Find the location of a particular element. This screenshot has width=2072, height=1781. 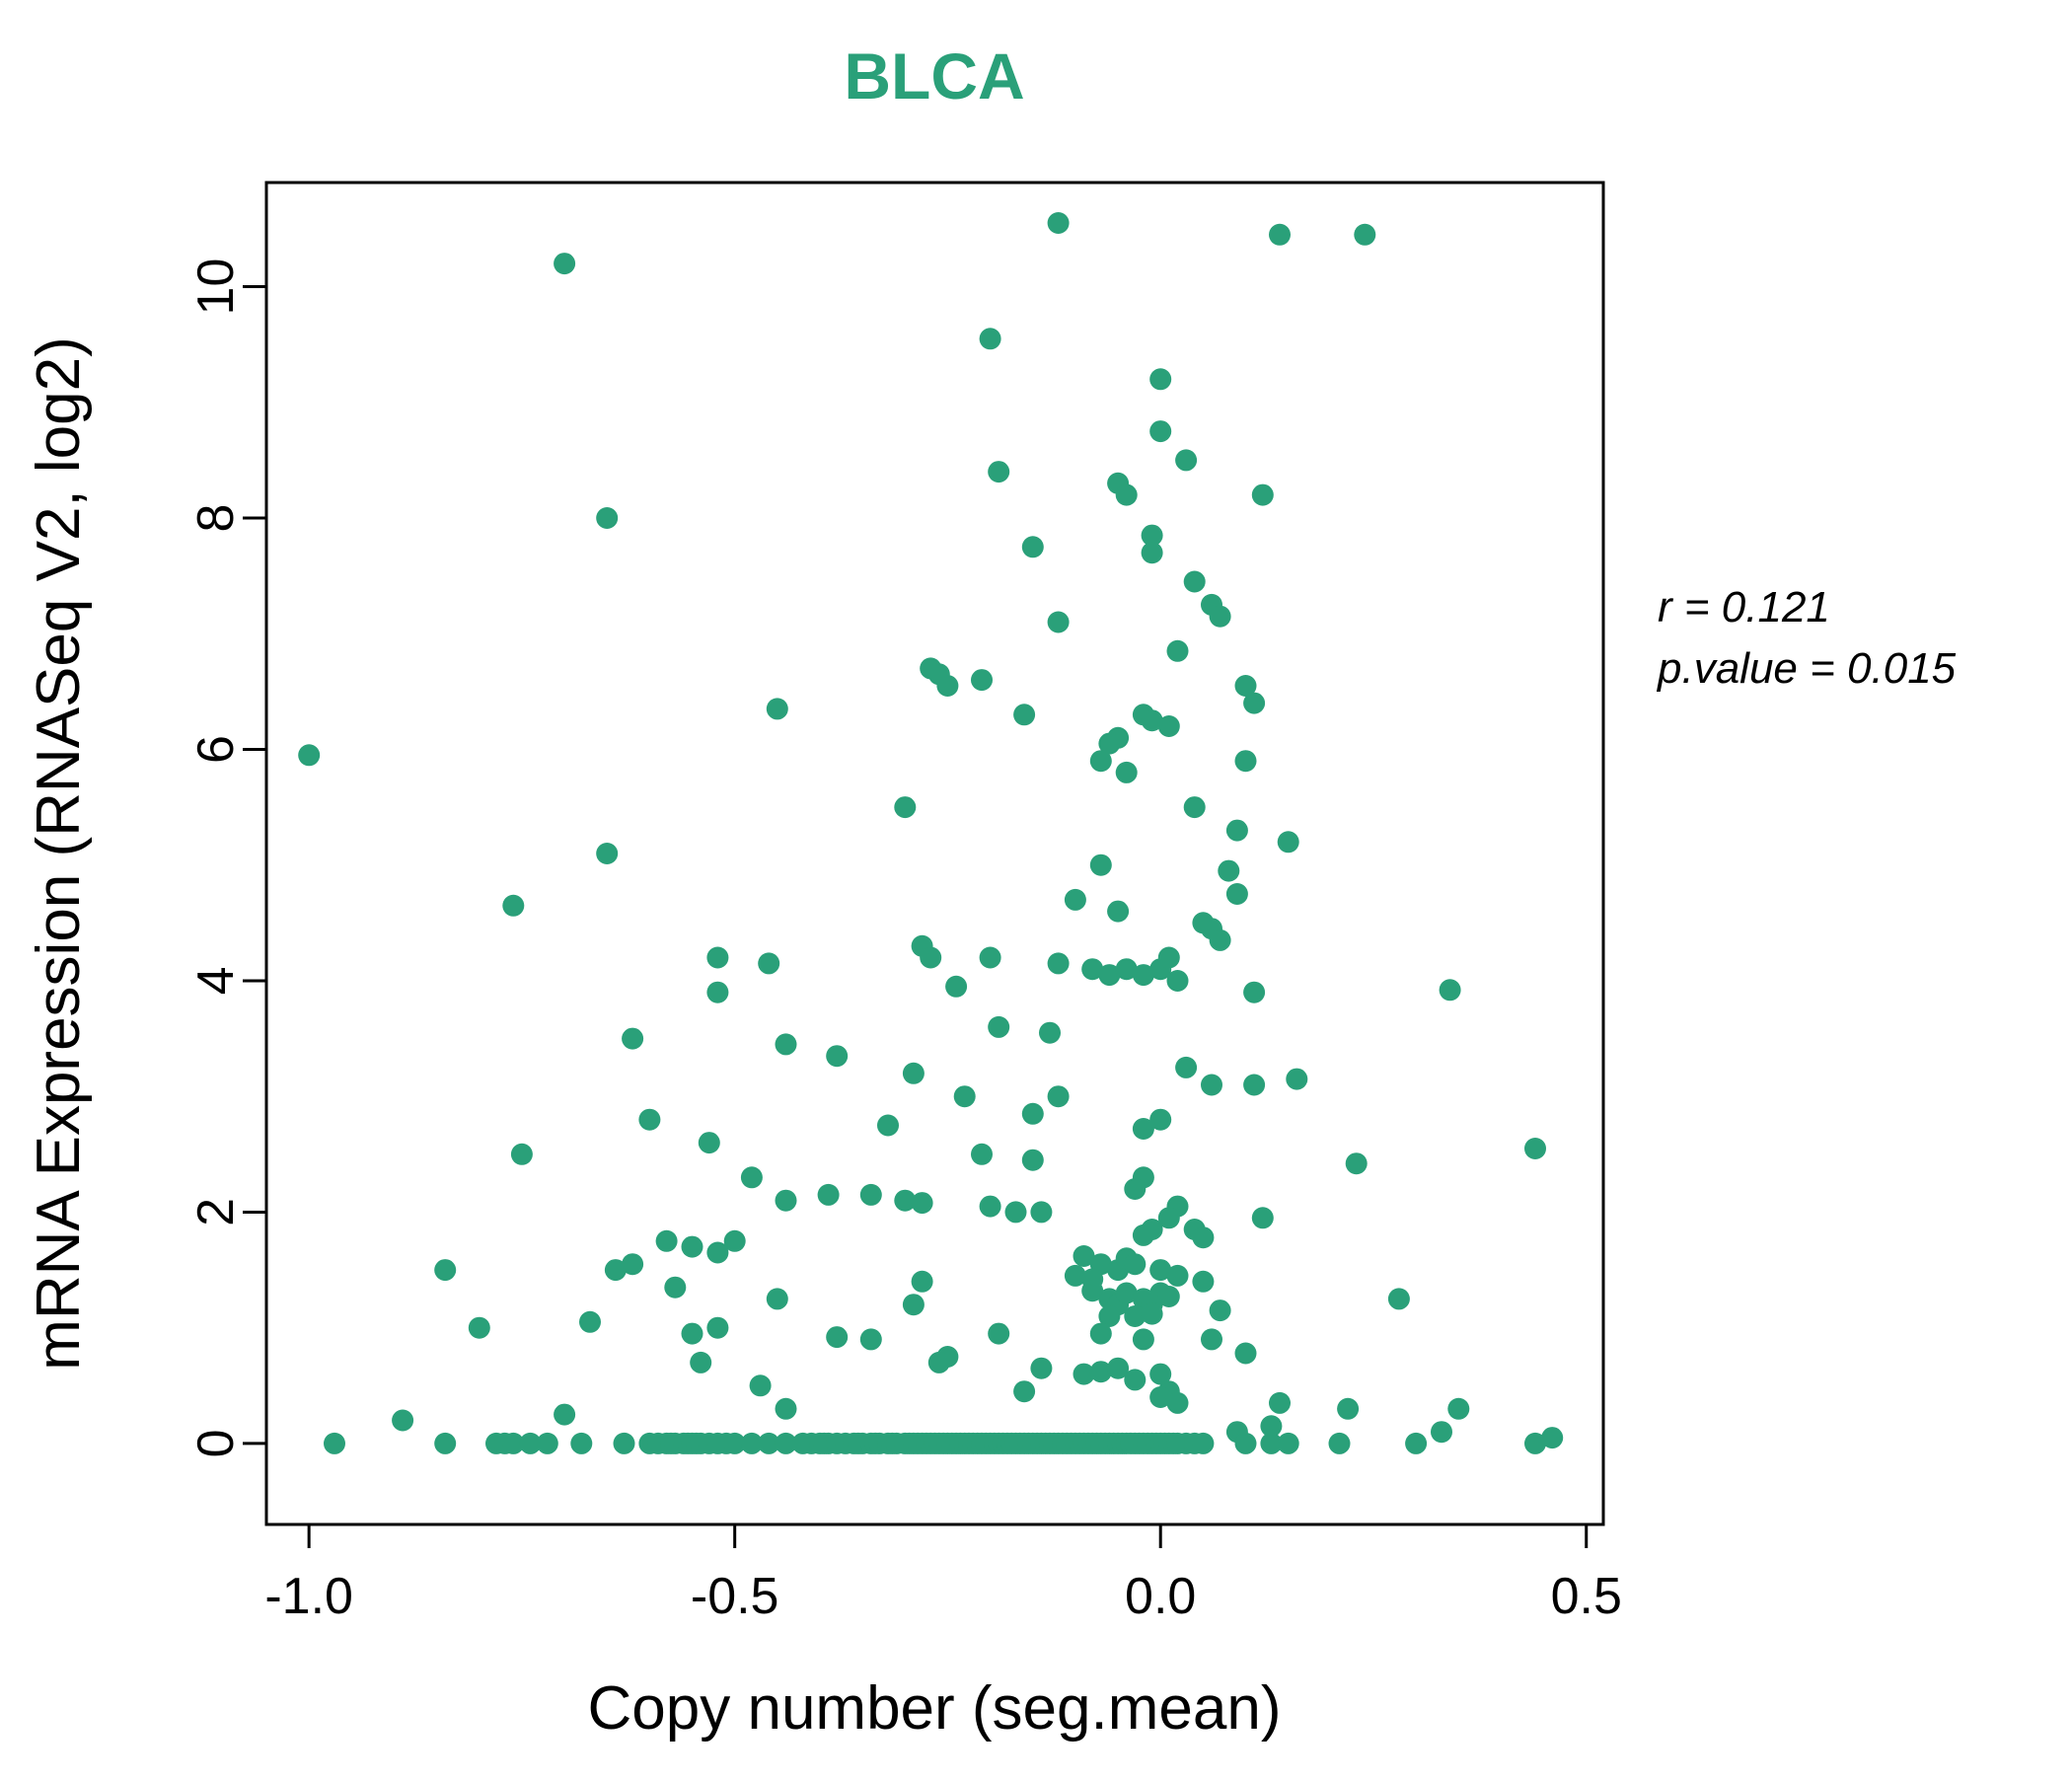

x-tick-label: -1.0 is located at coordinates (309, 1596).